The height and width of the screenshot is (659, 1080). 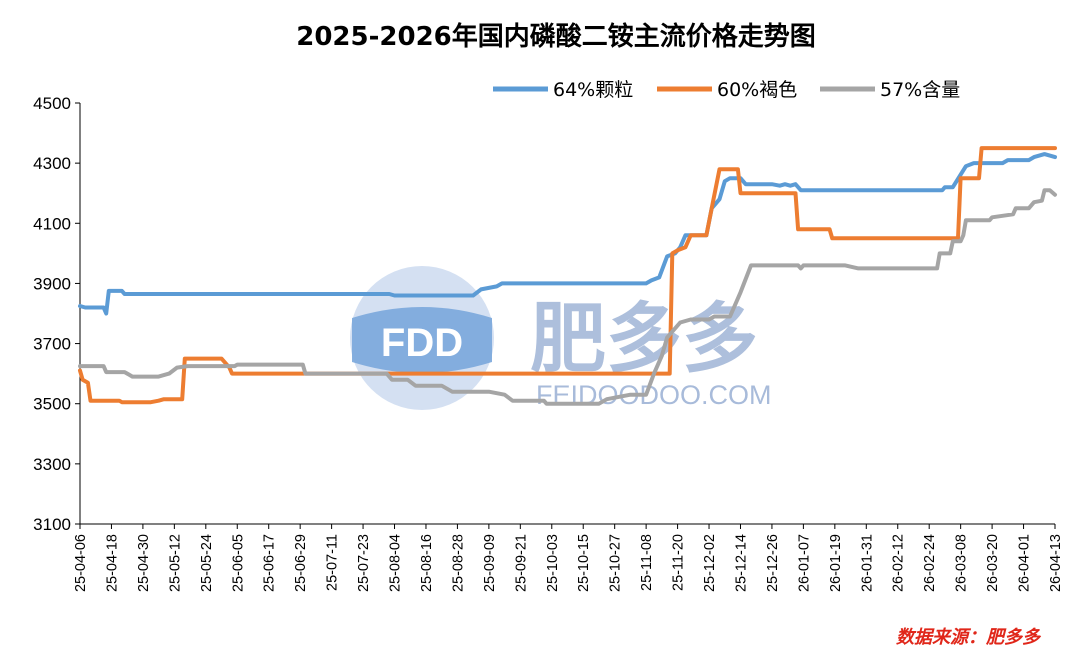 I want to click on x-tick-label: 25-12-02, so click(x=710, y=563).